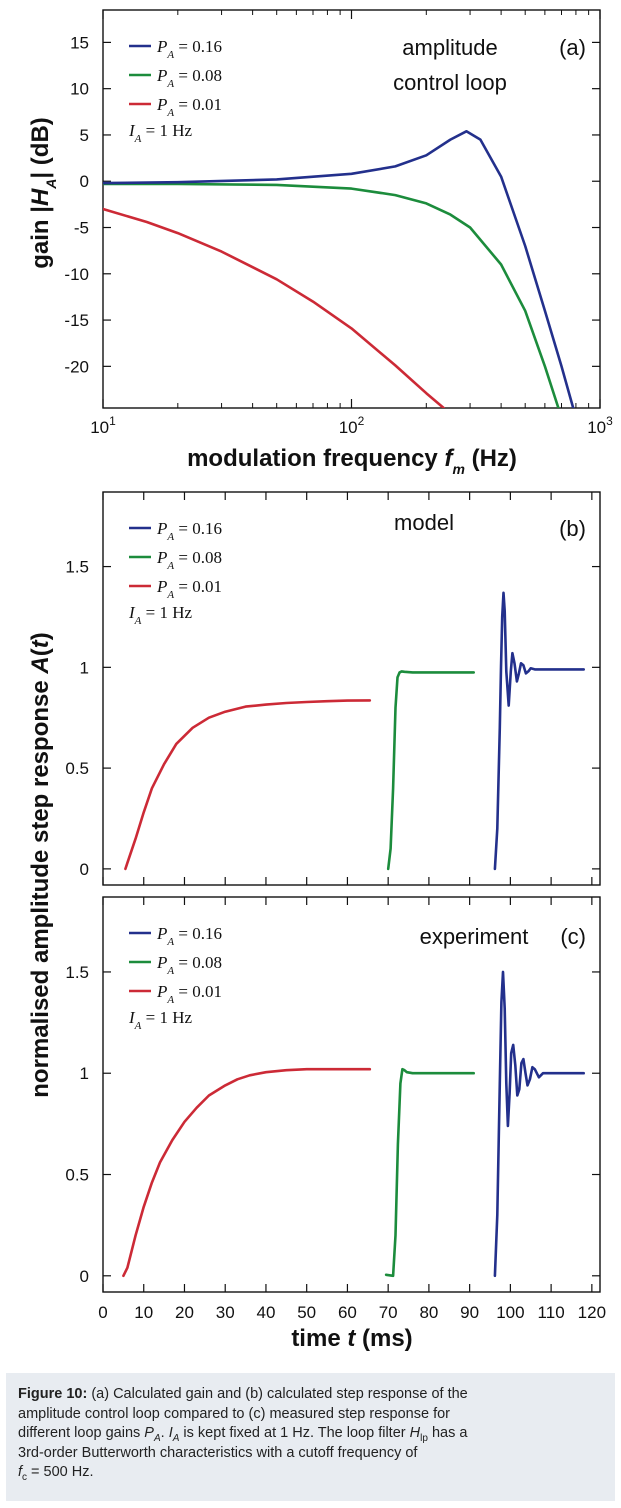  I want to click on panel-b-legend-label-2: PA = 0.01, so click(189, 589).